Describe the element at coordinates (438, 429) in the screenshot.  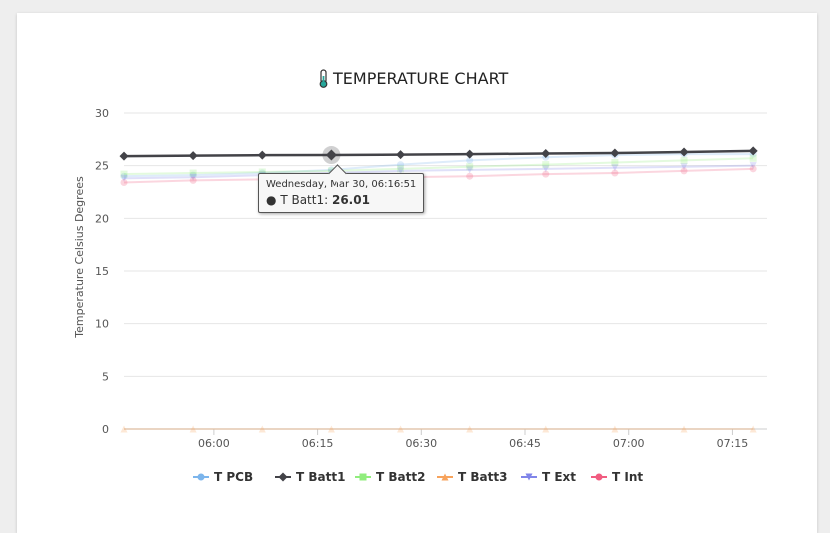
I see `series-t-batt3` at that location.